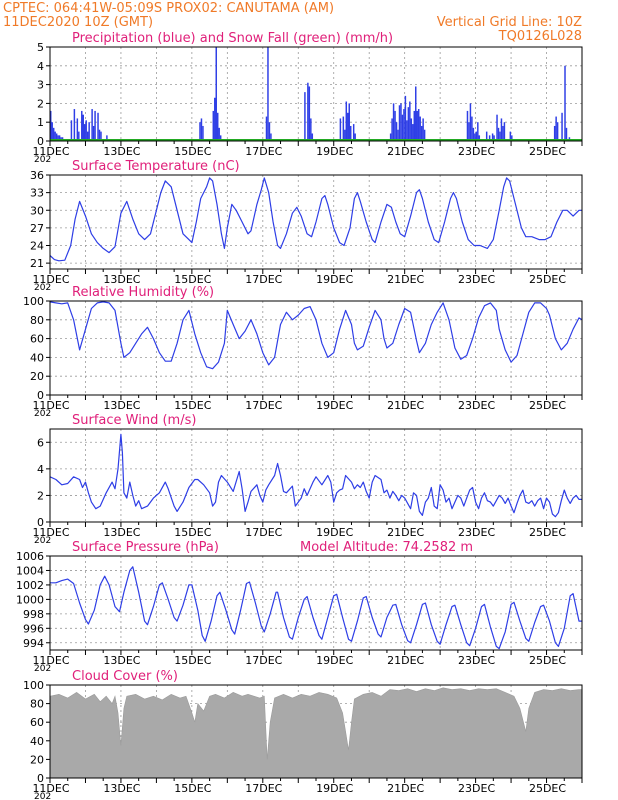 This screenshot has width=618, height=800. Describe the element at coordinates (37, 704) in the screenshot. I see `ytick-label: 80` at that location.